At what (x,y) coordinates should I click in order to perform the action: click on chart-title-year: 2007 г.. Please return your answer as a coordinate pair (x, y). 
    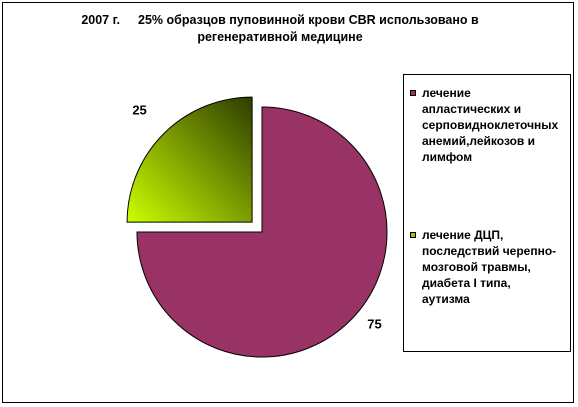
    Looking at the image, I should click on (101, 20).